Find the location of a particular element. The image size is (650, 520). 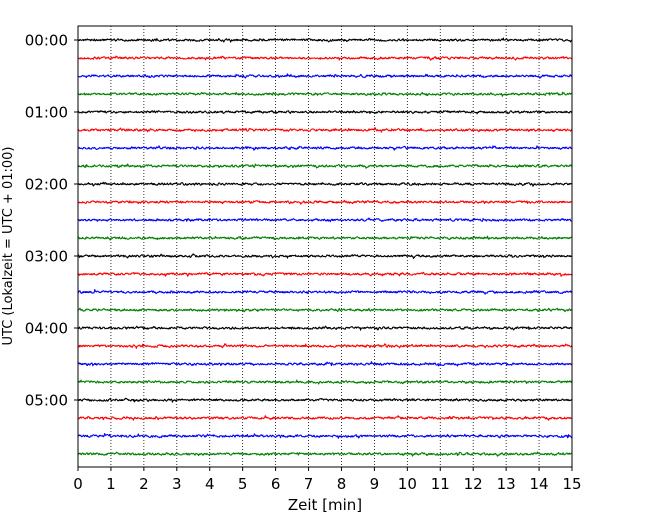

y-tick-label: 00:00 is located at coordinates (46, 41).